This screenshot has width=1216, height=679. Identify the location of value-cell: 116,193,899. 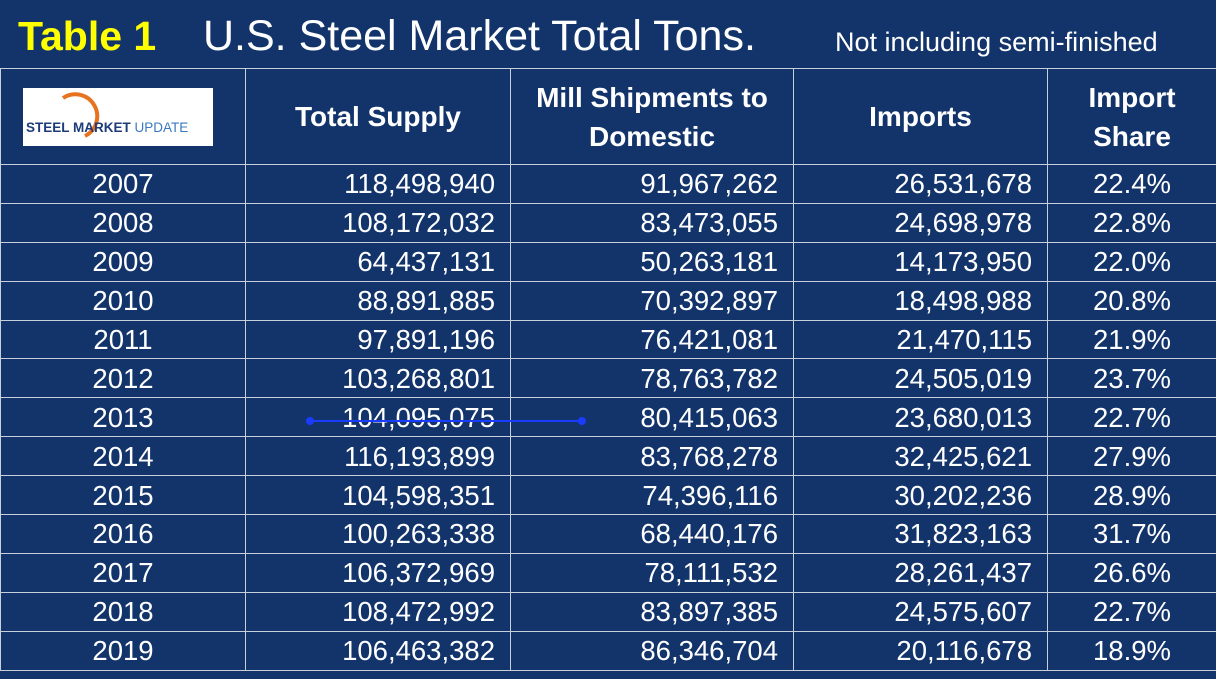
(378, 456).